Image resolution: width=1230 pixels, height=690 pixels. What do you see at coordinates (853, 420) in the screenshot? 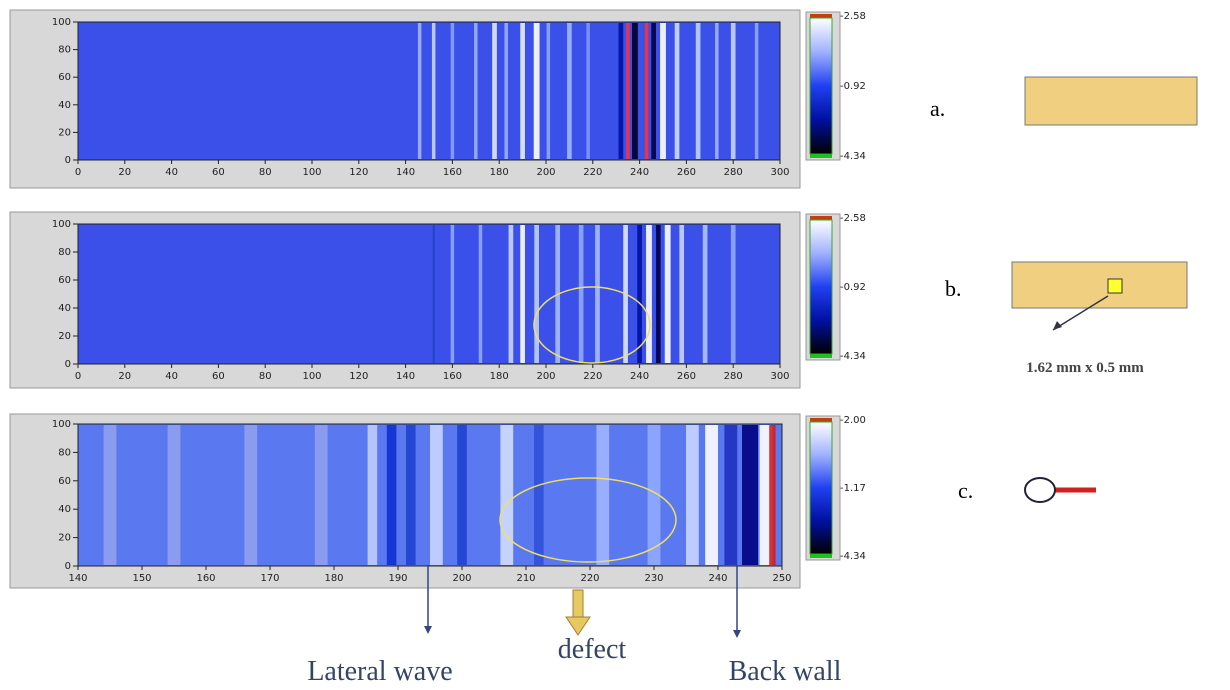
I see `colorbar-tick-label: -2.00` at bounding box center [853, 420].